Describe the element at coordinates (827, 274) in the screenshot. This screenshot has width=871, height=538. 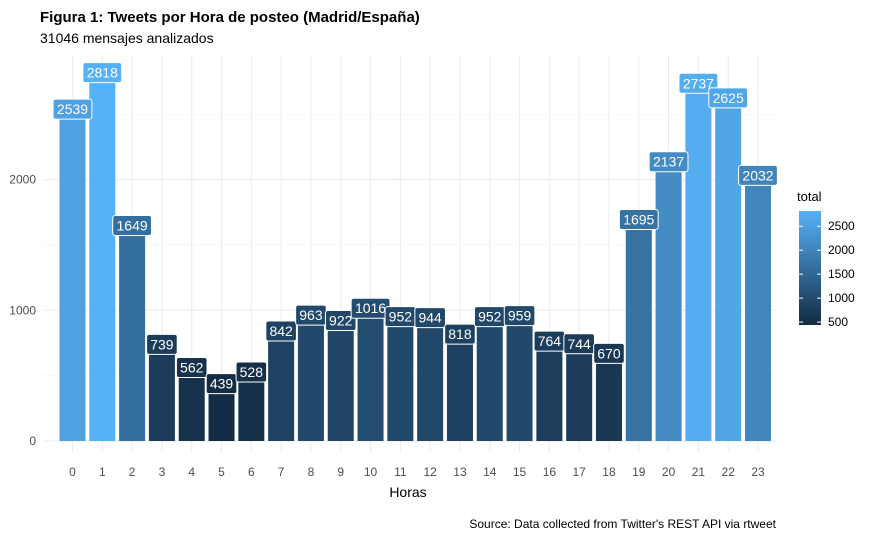
I see `legend-ticks: 500 1000 1500 2000 2500` at that location.